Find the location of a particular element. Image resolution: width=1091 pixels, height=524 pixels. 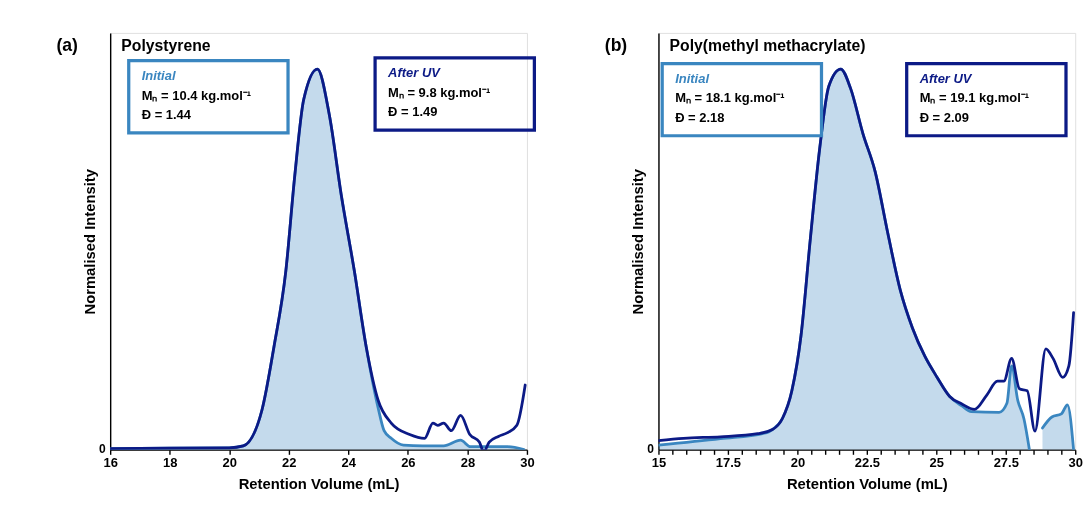

annotation: Mₙ = 19.1 kg.mol⁻¹ is located at coordinates (974, 98).